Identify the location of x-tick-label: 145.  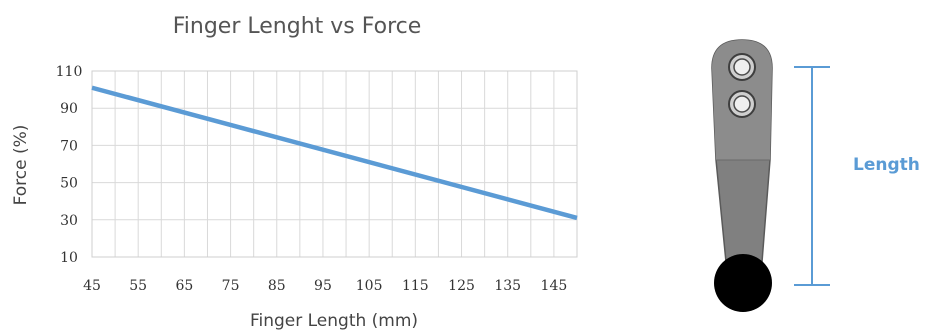
(554, 286).